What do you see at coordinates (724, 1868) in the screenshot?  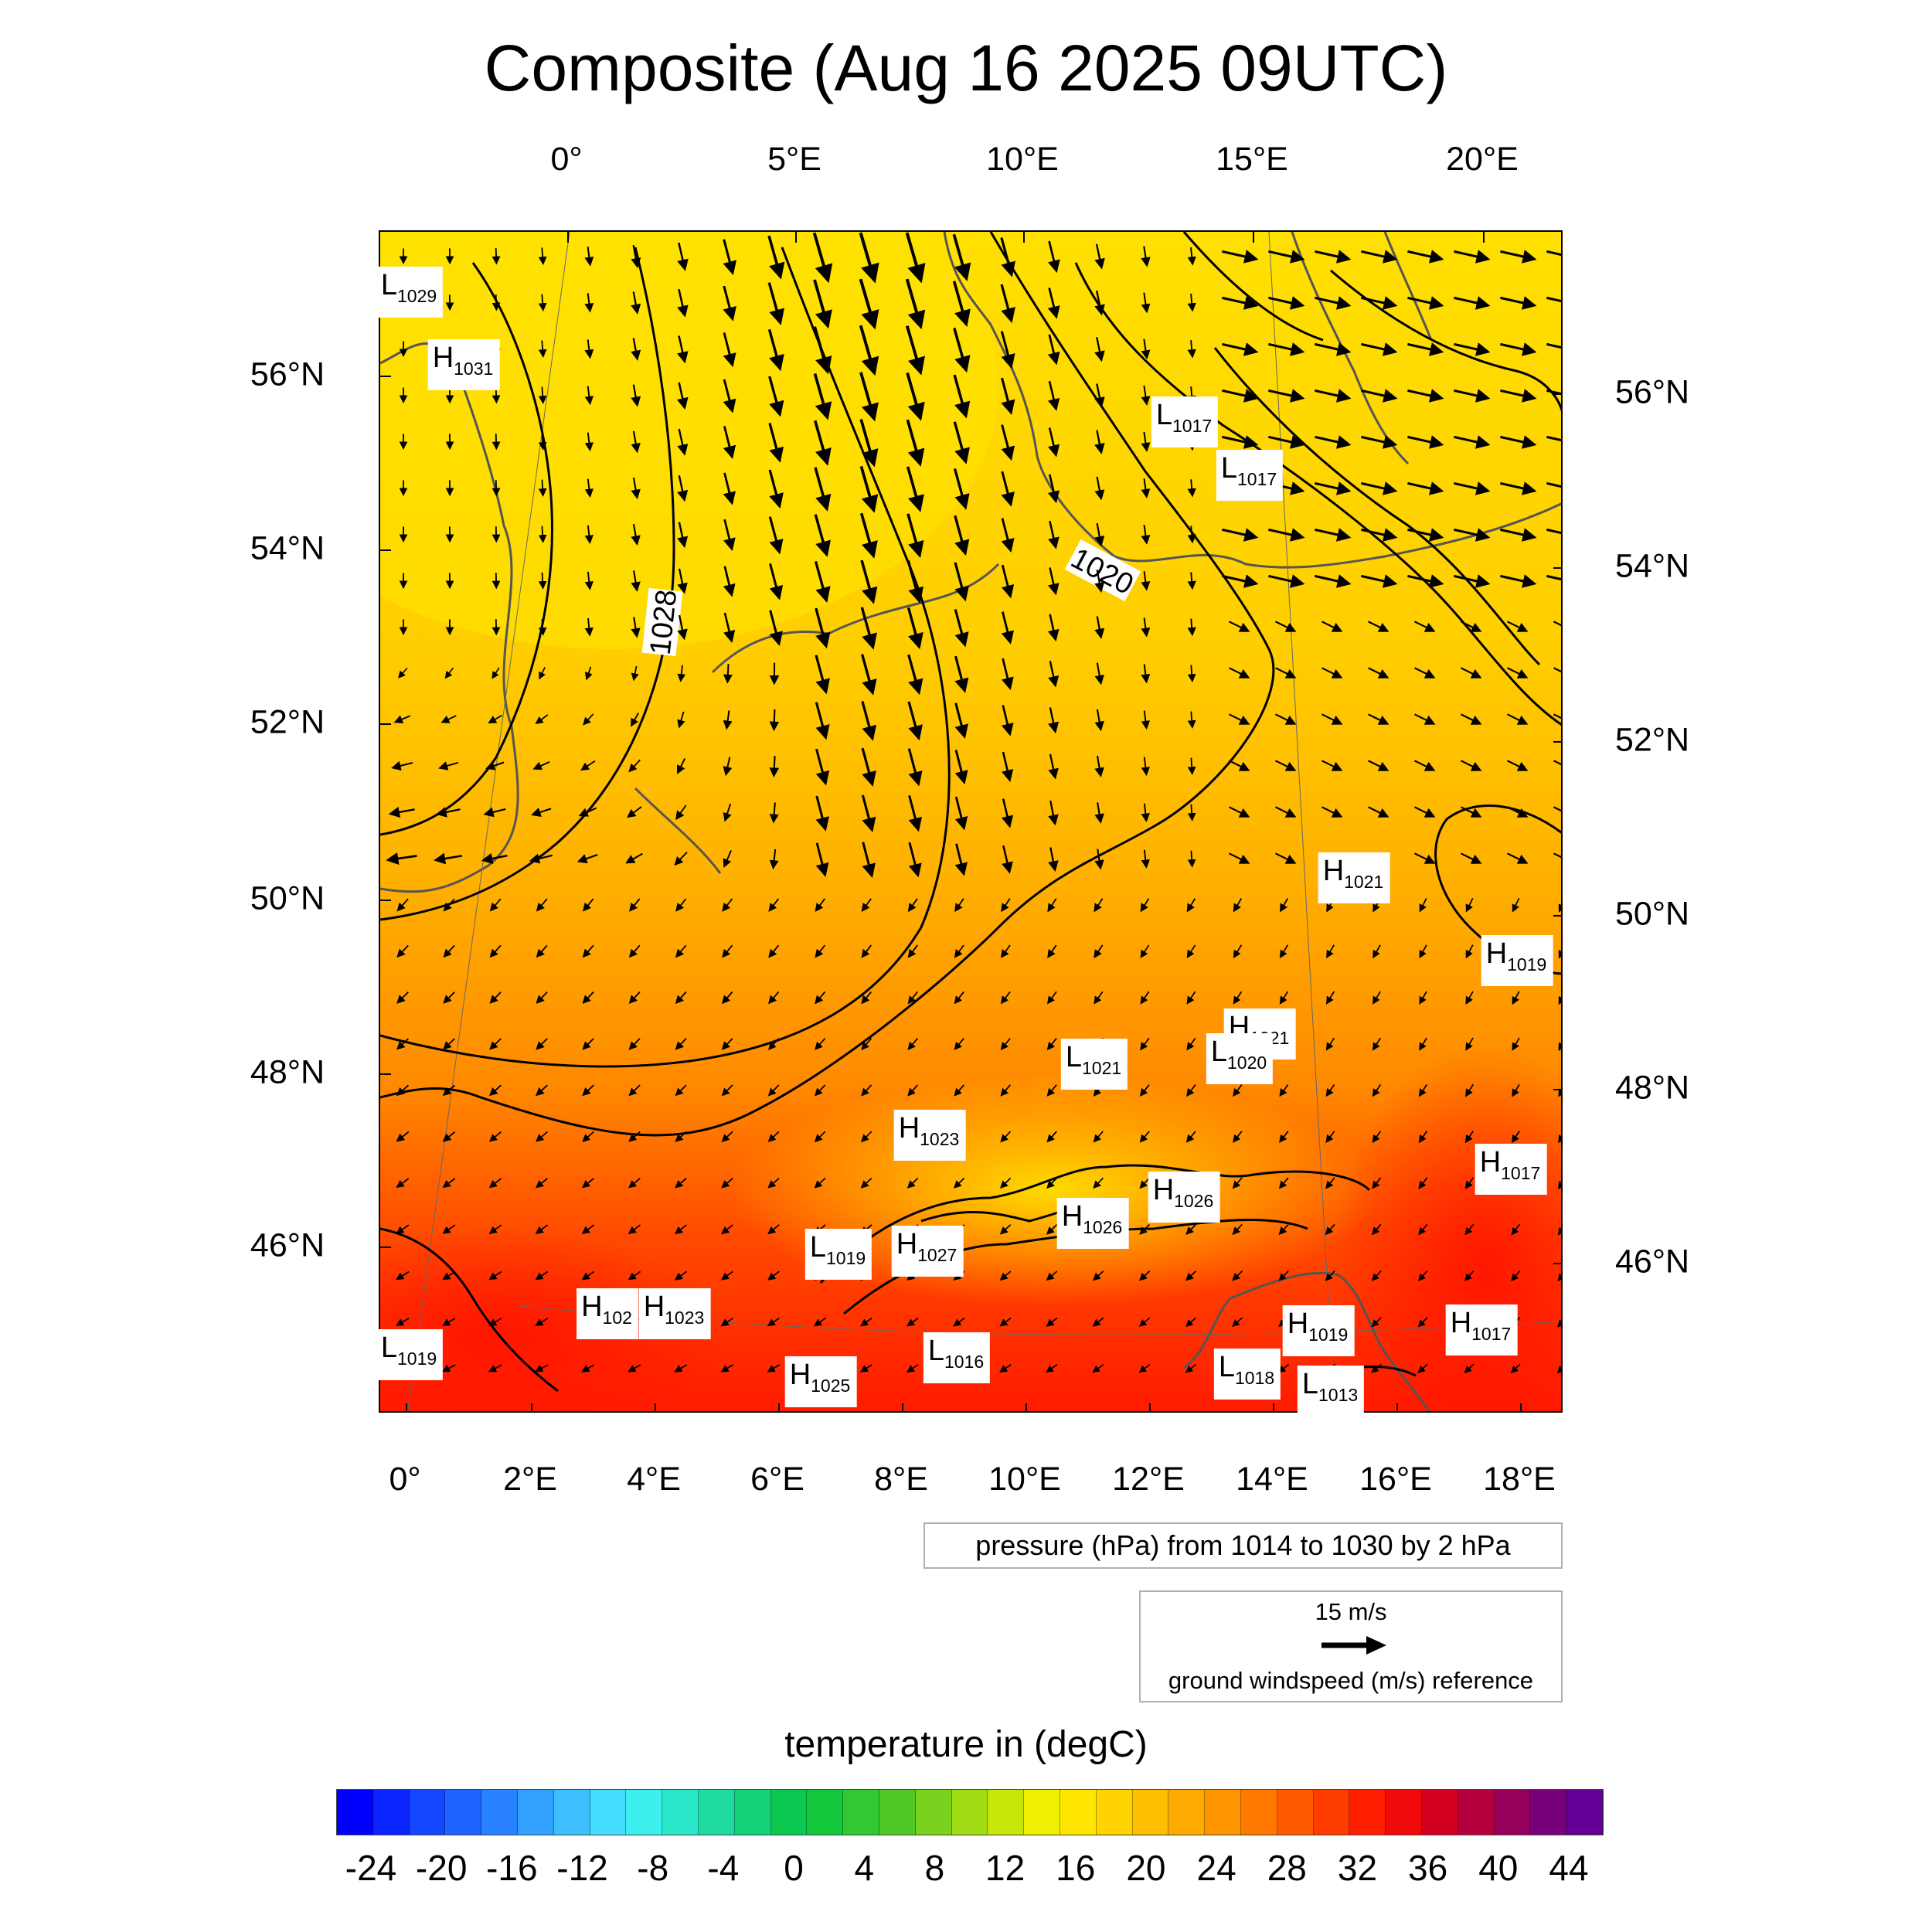 I see `colorbar-tick-label: -4` at bounding box center [724, 1868].